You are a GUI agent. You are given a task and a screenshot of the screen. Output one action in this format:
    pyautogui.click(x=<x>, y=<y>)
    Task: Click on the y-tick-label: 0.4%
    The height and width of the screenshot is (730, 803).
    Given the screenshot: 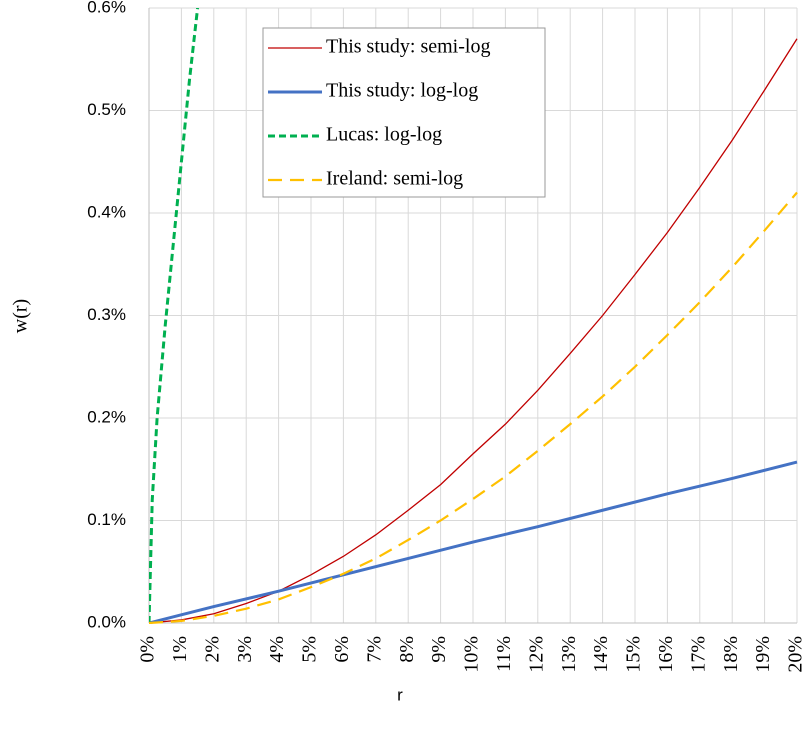 What is the action you would take?
    pyautogui.click(x=106, y=211)
    